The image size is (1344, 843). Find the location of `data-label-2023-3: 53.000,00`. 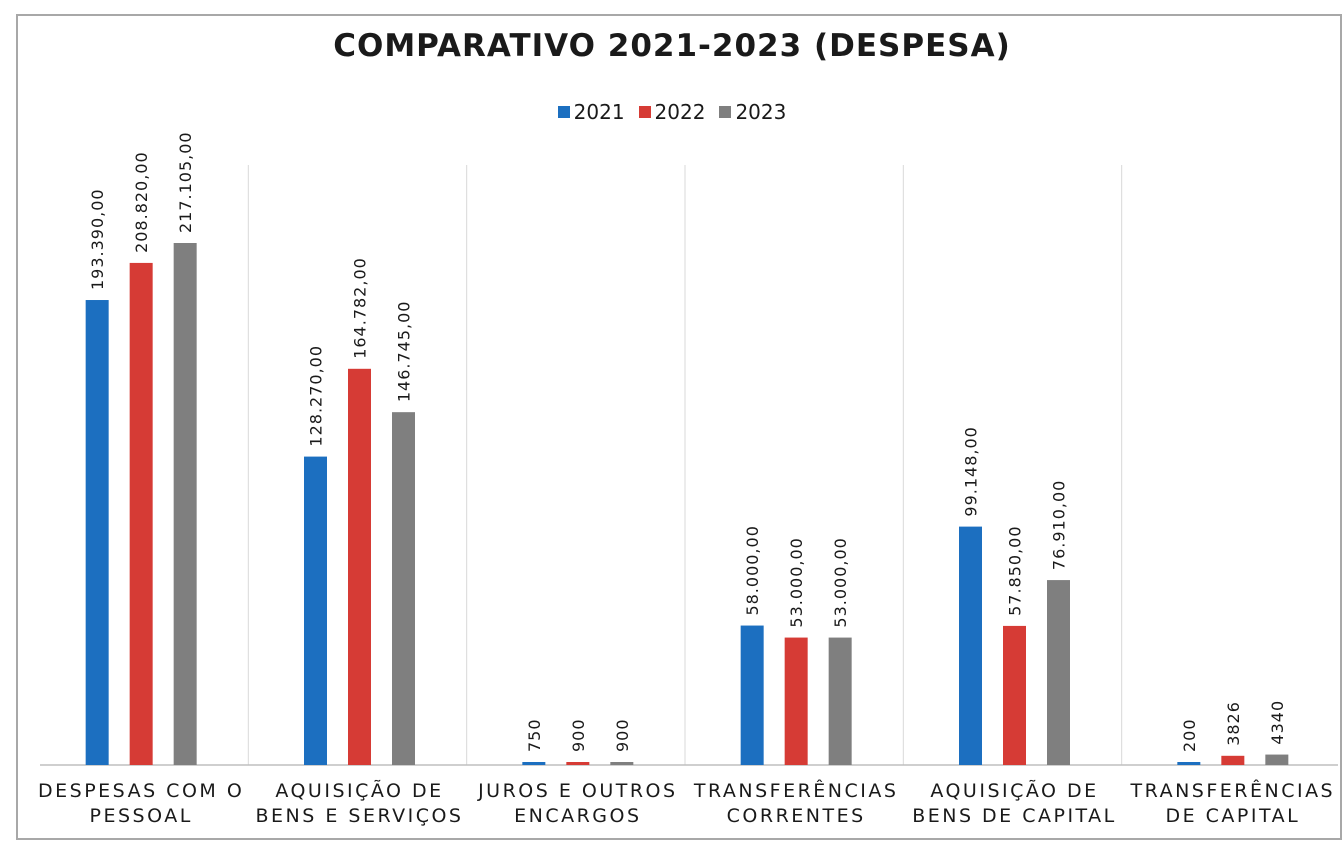

data-label-2023-3: 53.000,00 is located at coordinates (840, 582).